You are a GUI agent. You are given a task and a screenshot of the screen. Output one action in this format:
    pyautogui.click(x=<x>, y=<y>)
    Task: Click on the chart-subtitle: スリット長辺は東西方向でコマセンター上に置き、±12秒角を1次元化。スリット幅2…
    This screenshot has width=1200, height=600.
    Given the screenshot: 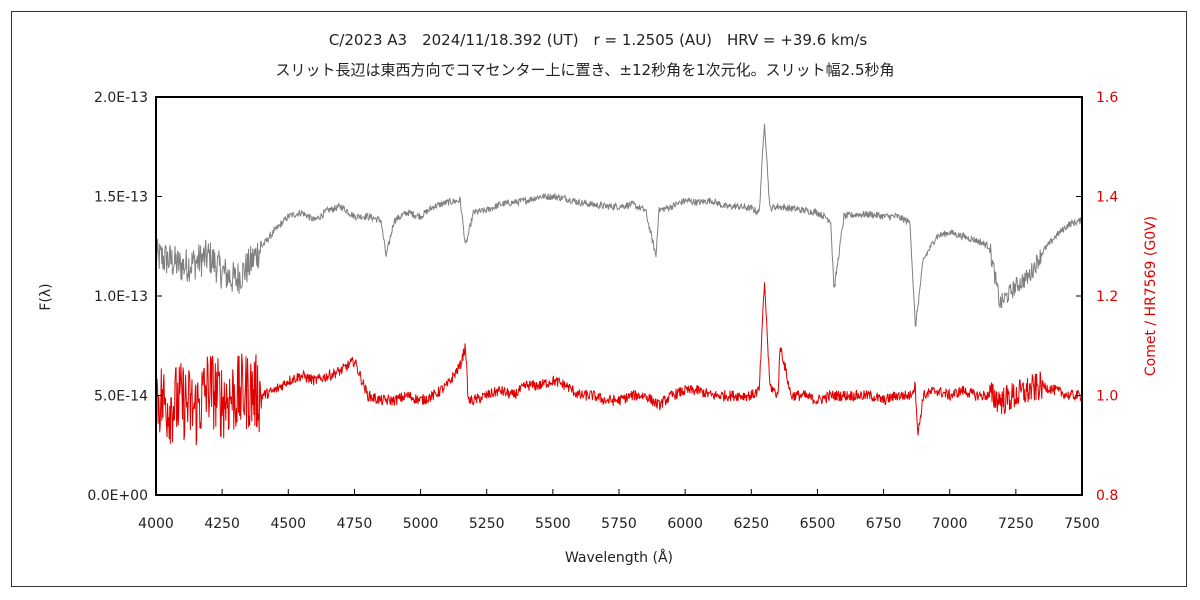 What is the action you would take?
    pyautogui.click(x=584, y=70)
    